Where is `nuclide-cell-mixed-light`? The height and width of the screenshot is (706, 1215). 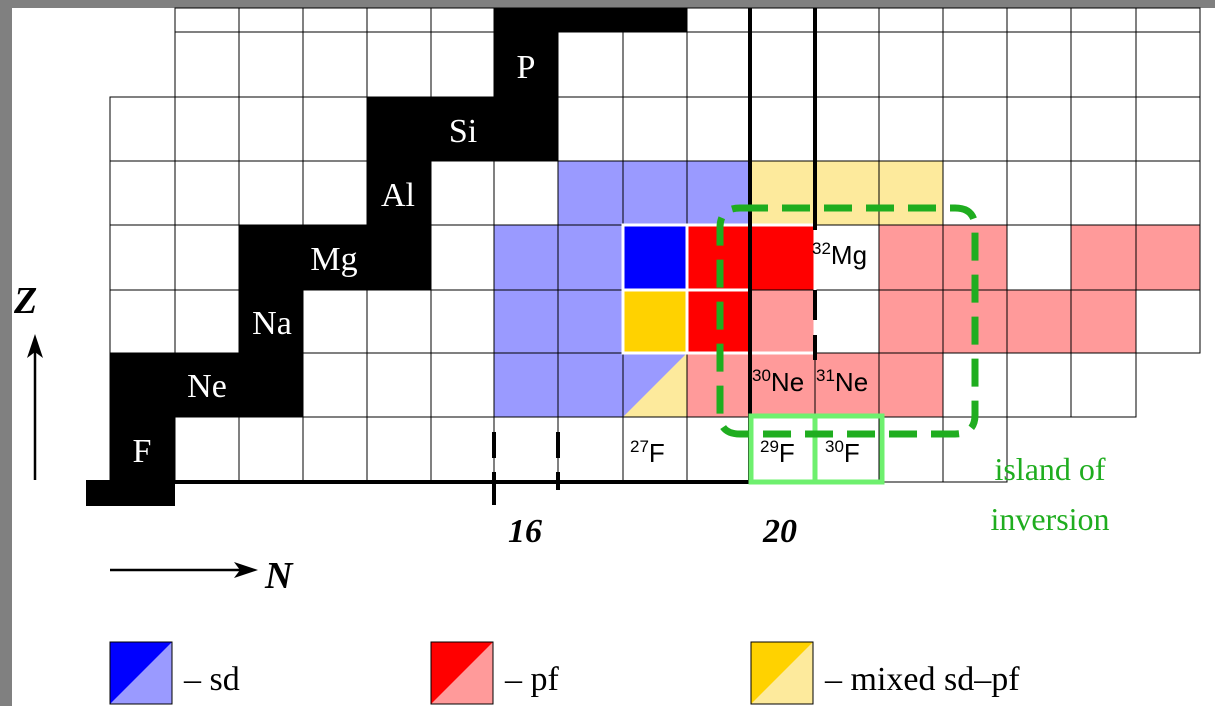 nuclide-cell-mixed-light is located at coordinates (782, 193).